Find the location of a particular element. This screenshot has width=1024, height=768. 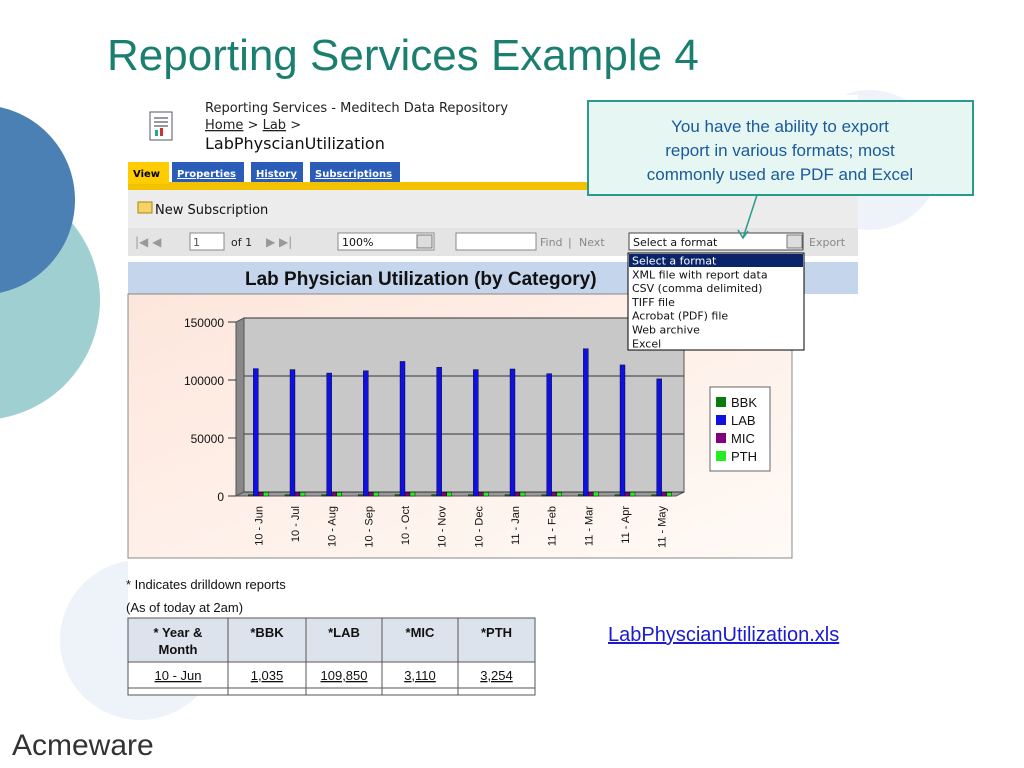

format-option: Excel is located at coordinates (646, 343).